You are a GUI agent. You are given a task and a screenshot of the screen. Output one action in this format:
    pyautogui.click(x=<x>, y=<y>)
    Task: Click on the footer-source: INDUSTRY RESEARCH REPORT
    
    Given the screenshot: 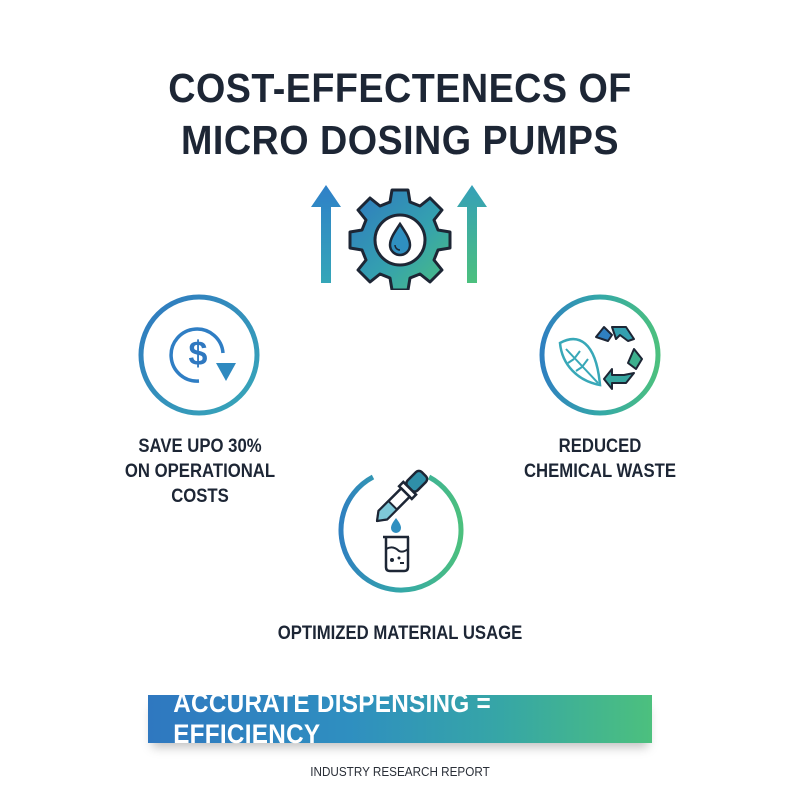 What is the action you would take?
    pyautogui.click(x=400, y=771)
    